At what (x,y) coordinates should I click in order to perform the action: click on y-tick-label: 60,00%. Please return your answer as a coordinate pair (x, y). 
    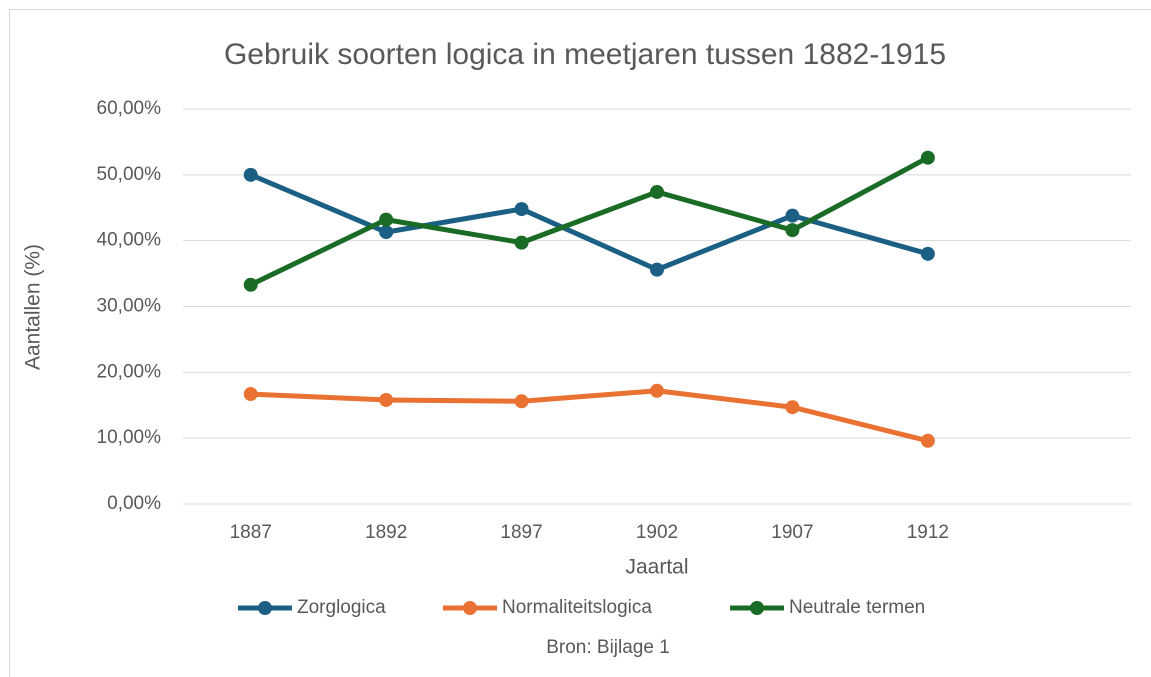
    Looking at the image, I should click on (129, 108).